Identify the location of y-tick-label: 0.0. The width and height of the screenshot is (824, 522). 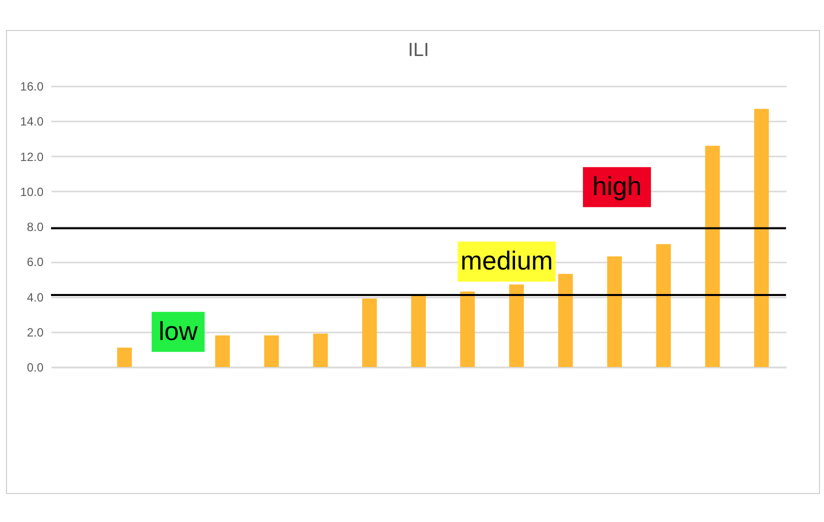
(35, 367).